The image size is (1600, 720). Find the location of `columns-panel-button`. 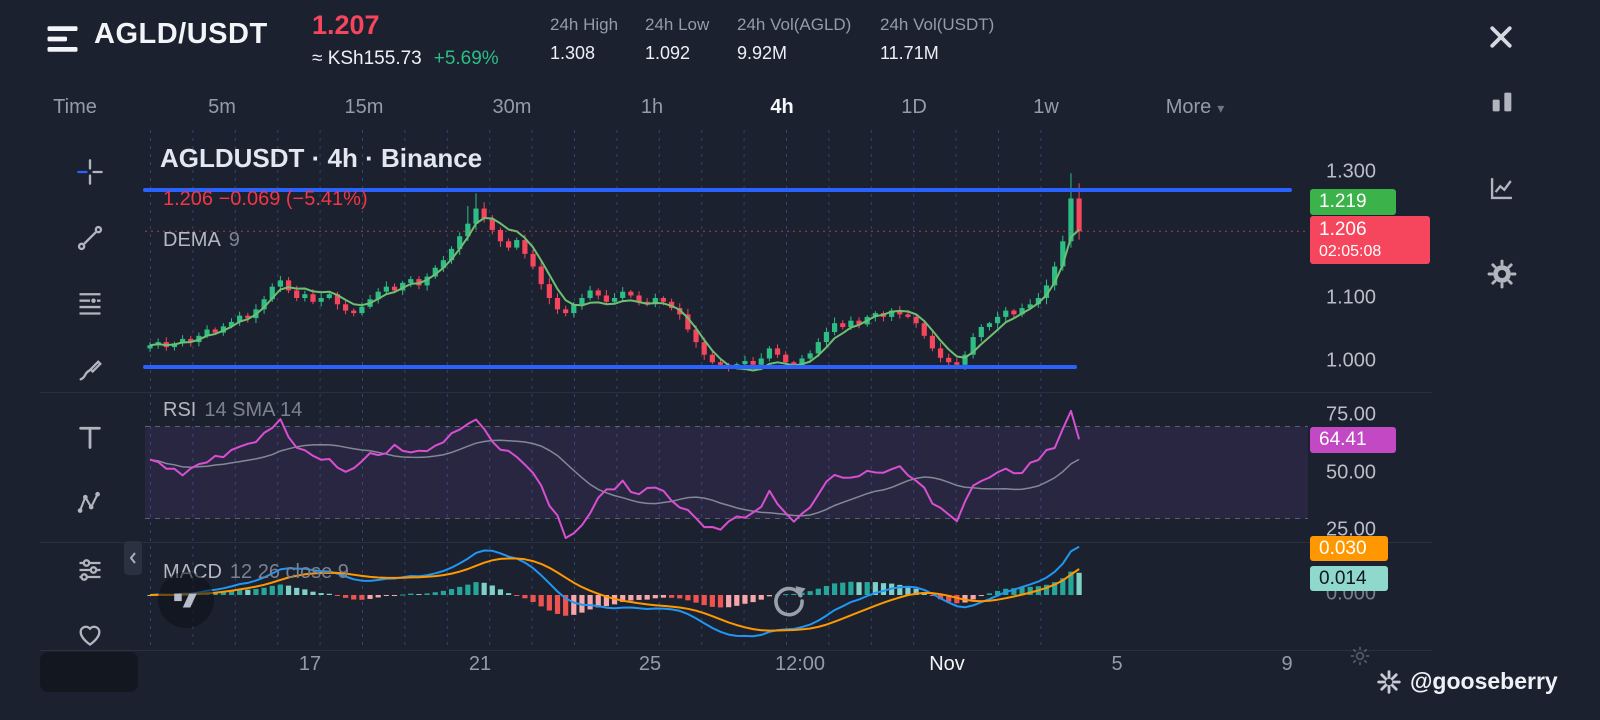

columns-panel-button is located at coordinates (1502, 102).